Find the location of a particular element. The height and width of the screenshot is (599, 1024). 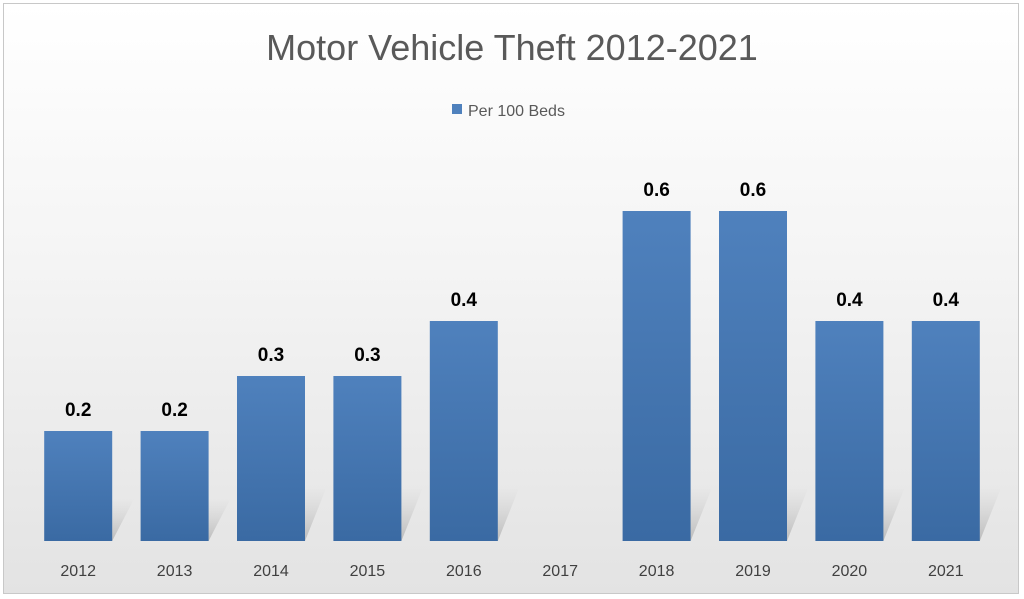

bar-2015 is located at coordinates (367, 458).